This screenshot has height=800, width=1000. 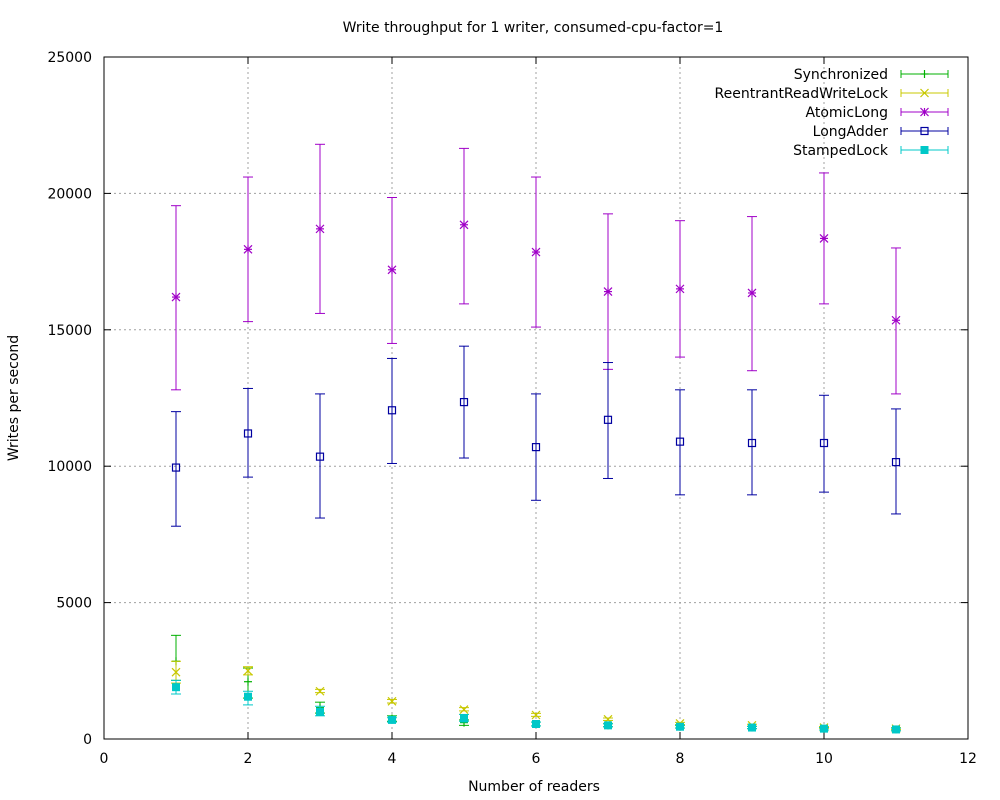 What do you see at coordinates (104, 759) in the screenshot?
I see `x-tick-label: 0` at bounding box center [104, 759].